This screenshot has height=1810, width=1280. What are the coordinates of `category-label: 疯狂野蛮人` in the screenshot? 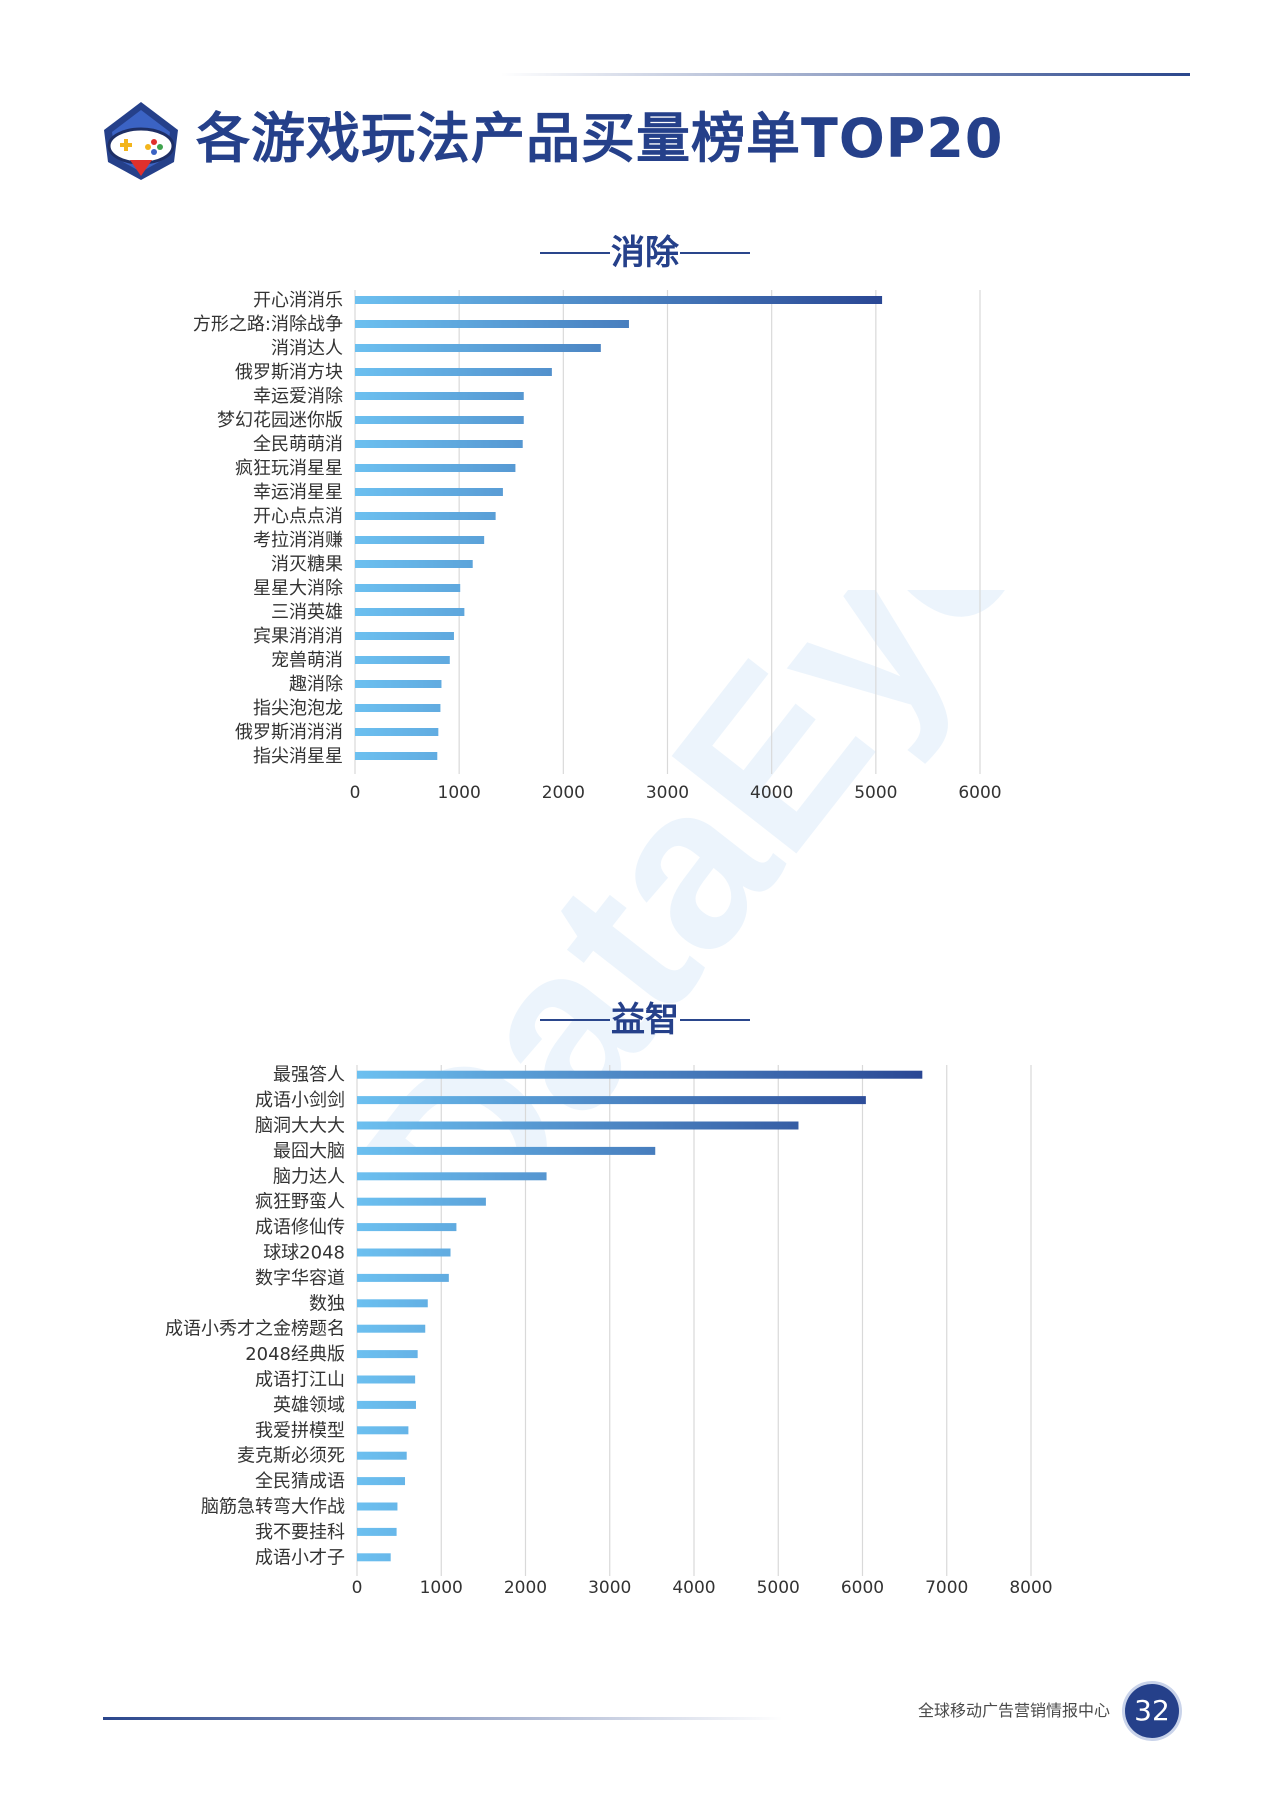 It's located at (300, 1202).